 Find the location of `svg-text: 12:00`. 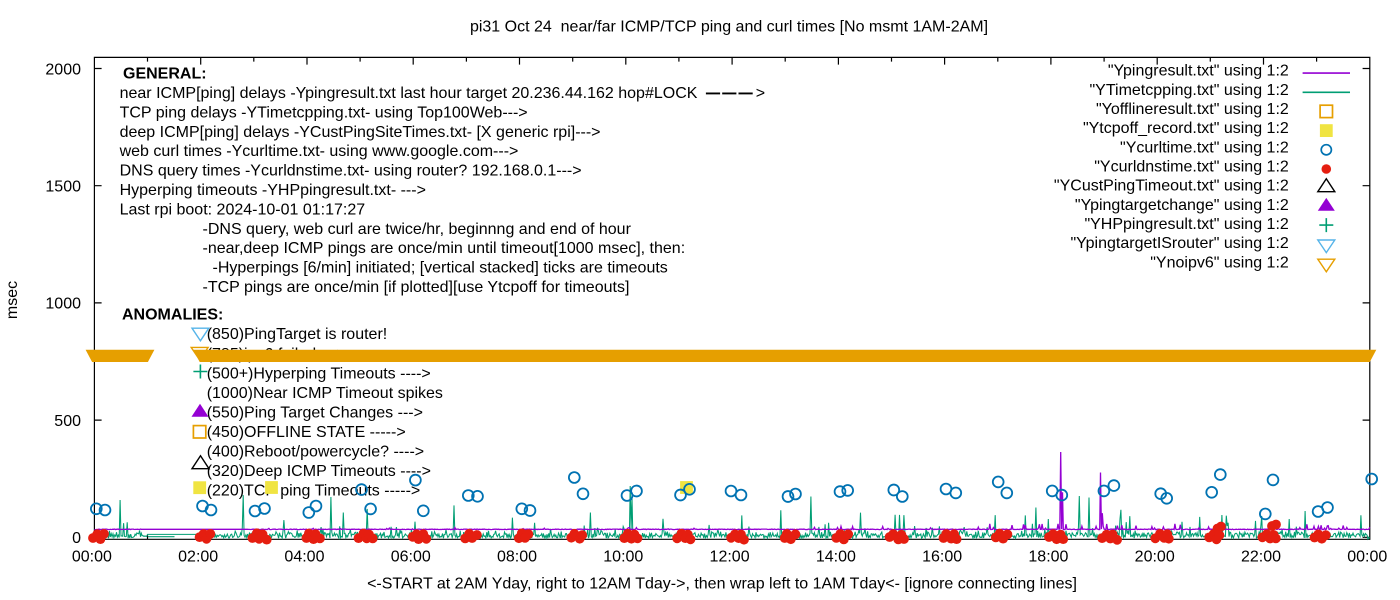

svg-text: 12:00 is located at coordinates (730, 557).